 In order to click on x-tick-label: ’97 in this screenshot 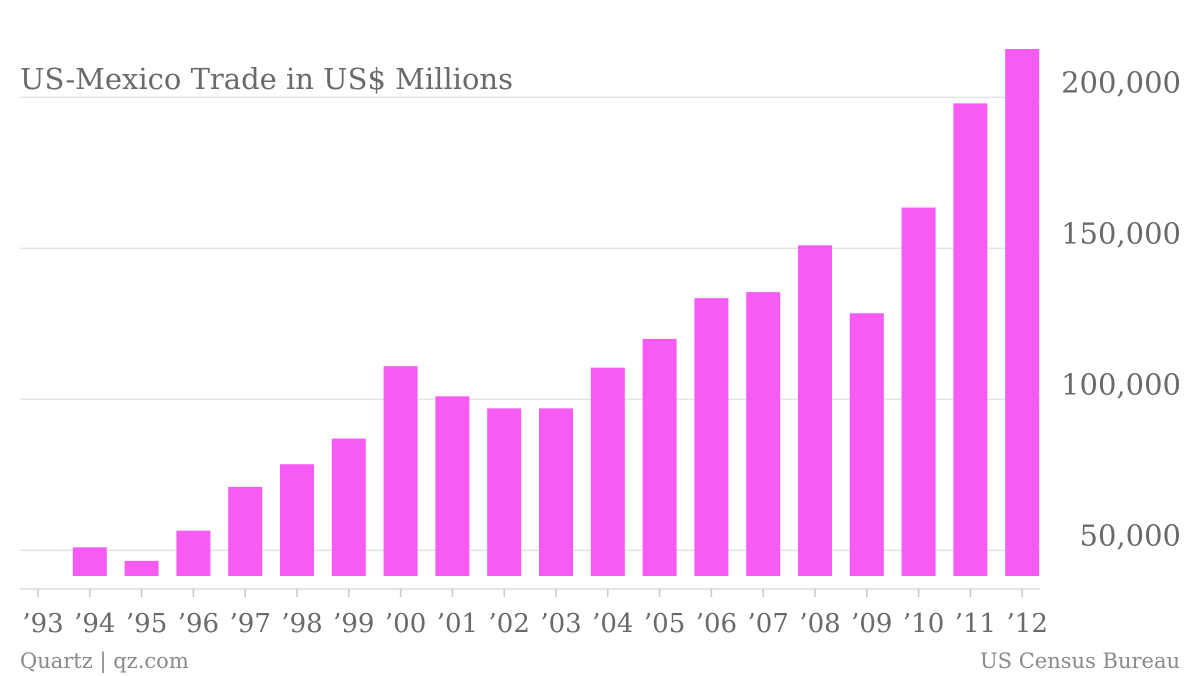, I will do `click(250, 624)`.